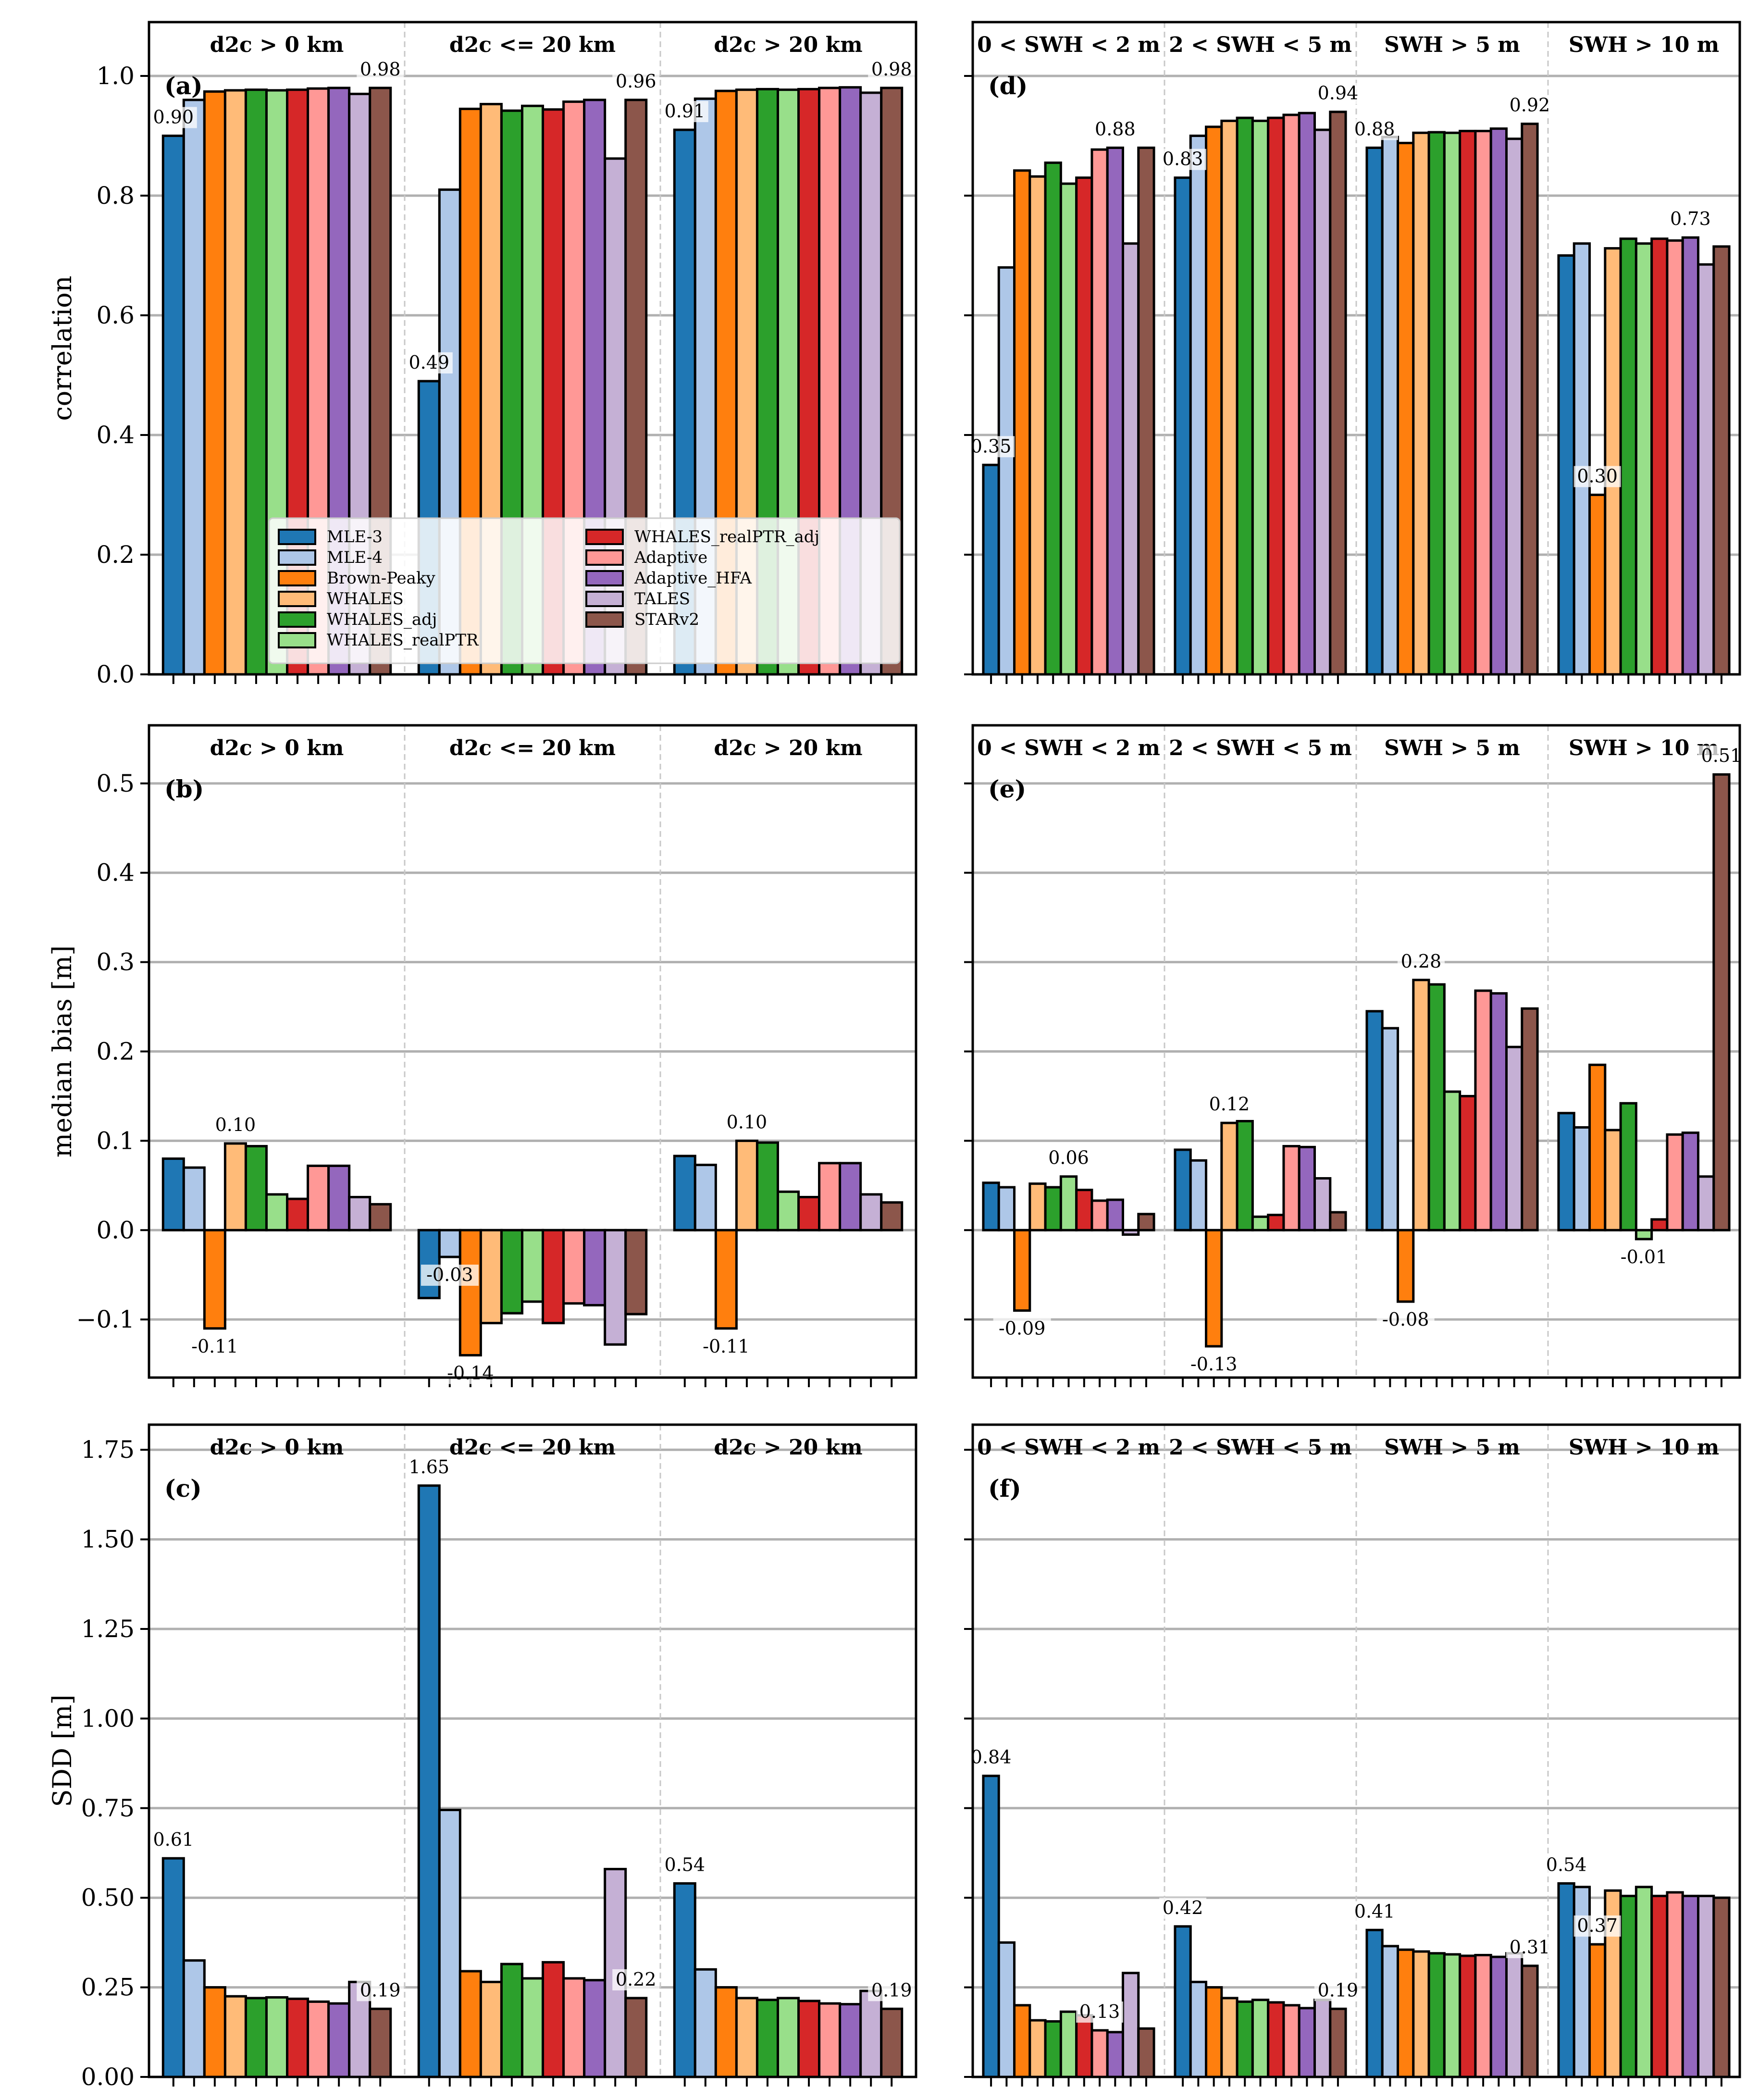 The width and height of the screenshot is (1759, 2100). What do you see at coordinates (183, 1488) in the screenshot?
I see `panel-label: (c)` at bounding box center [183, 1488].